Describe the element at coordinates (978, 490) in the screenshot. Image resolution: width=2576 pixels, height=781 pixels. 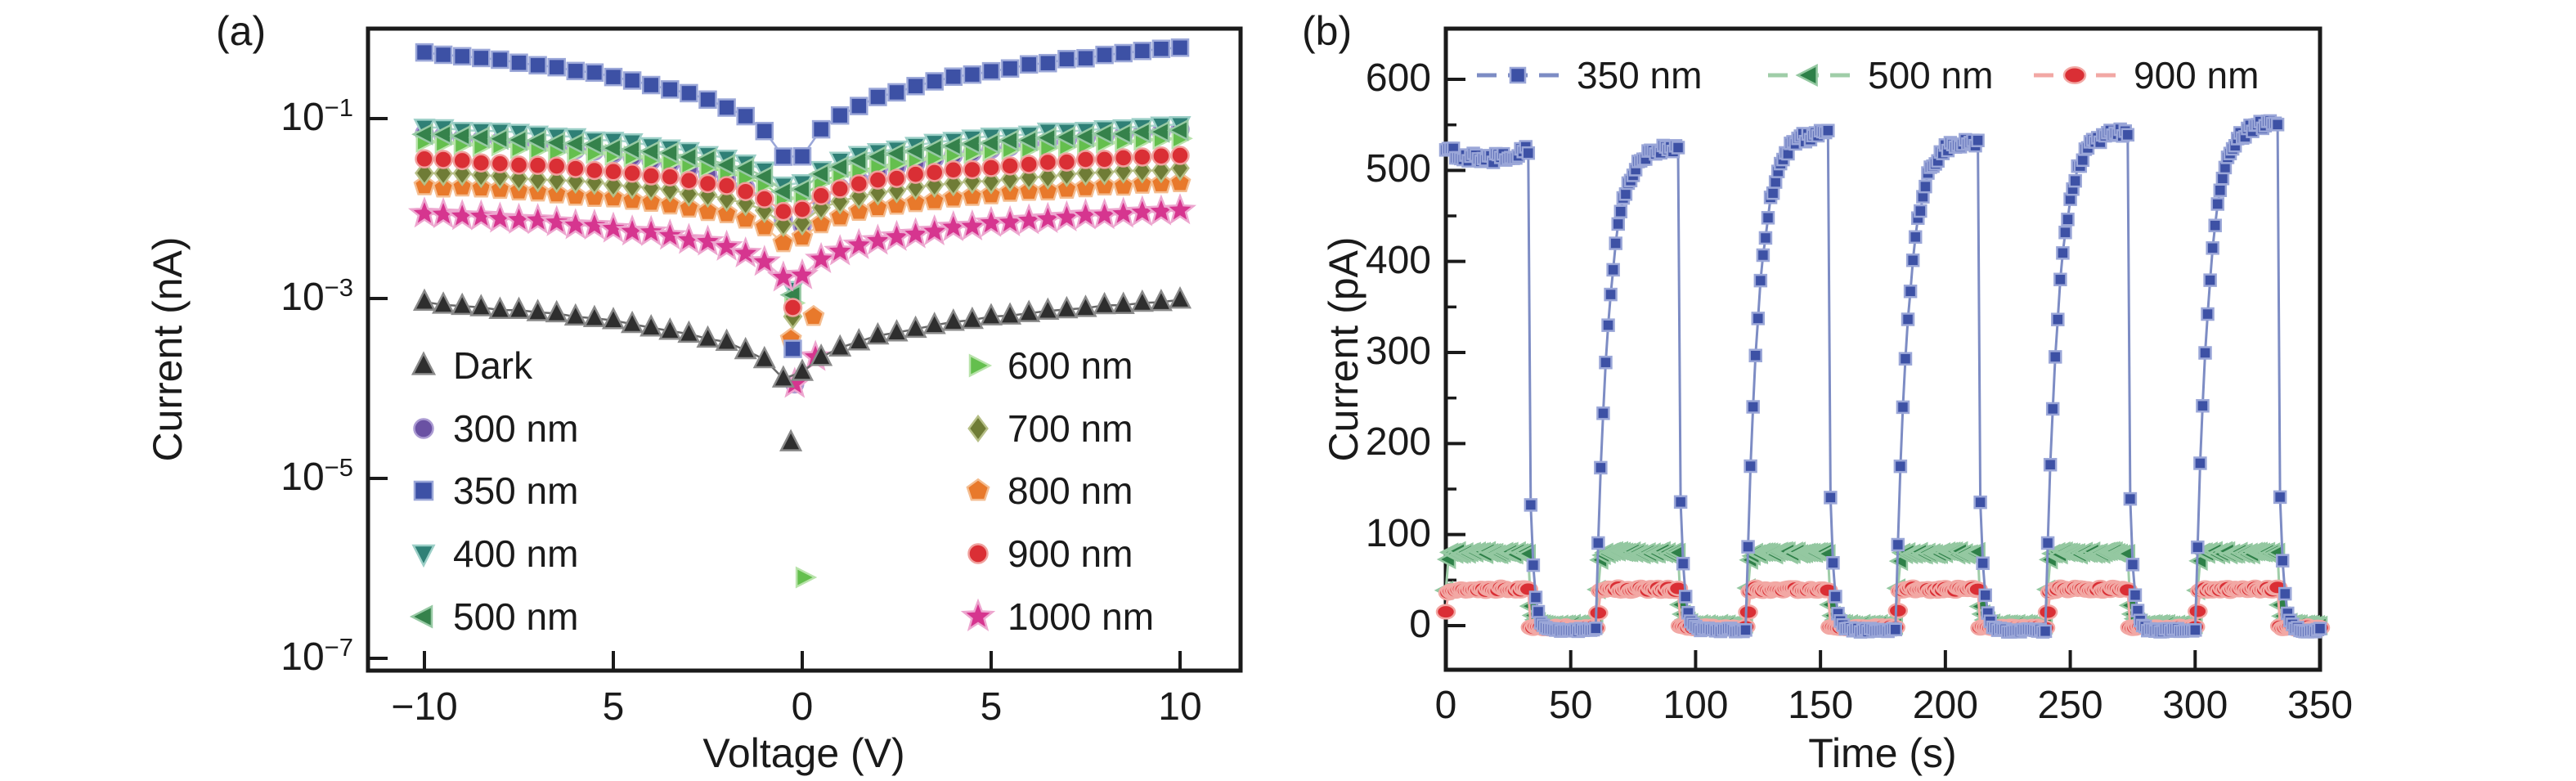
I see `legend-a-800-marker` at that location.